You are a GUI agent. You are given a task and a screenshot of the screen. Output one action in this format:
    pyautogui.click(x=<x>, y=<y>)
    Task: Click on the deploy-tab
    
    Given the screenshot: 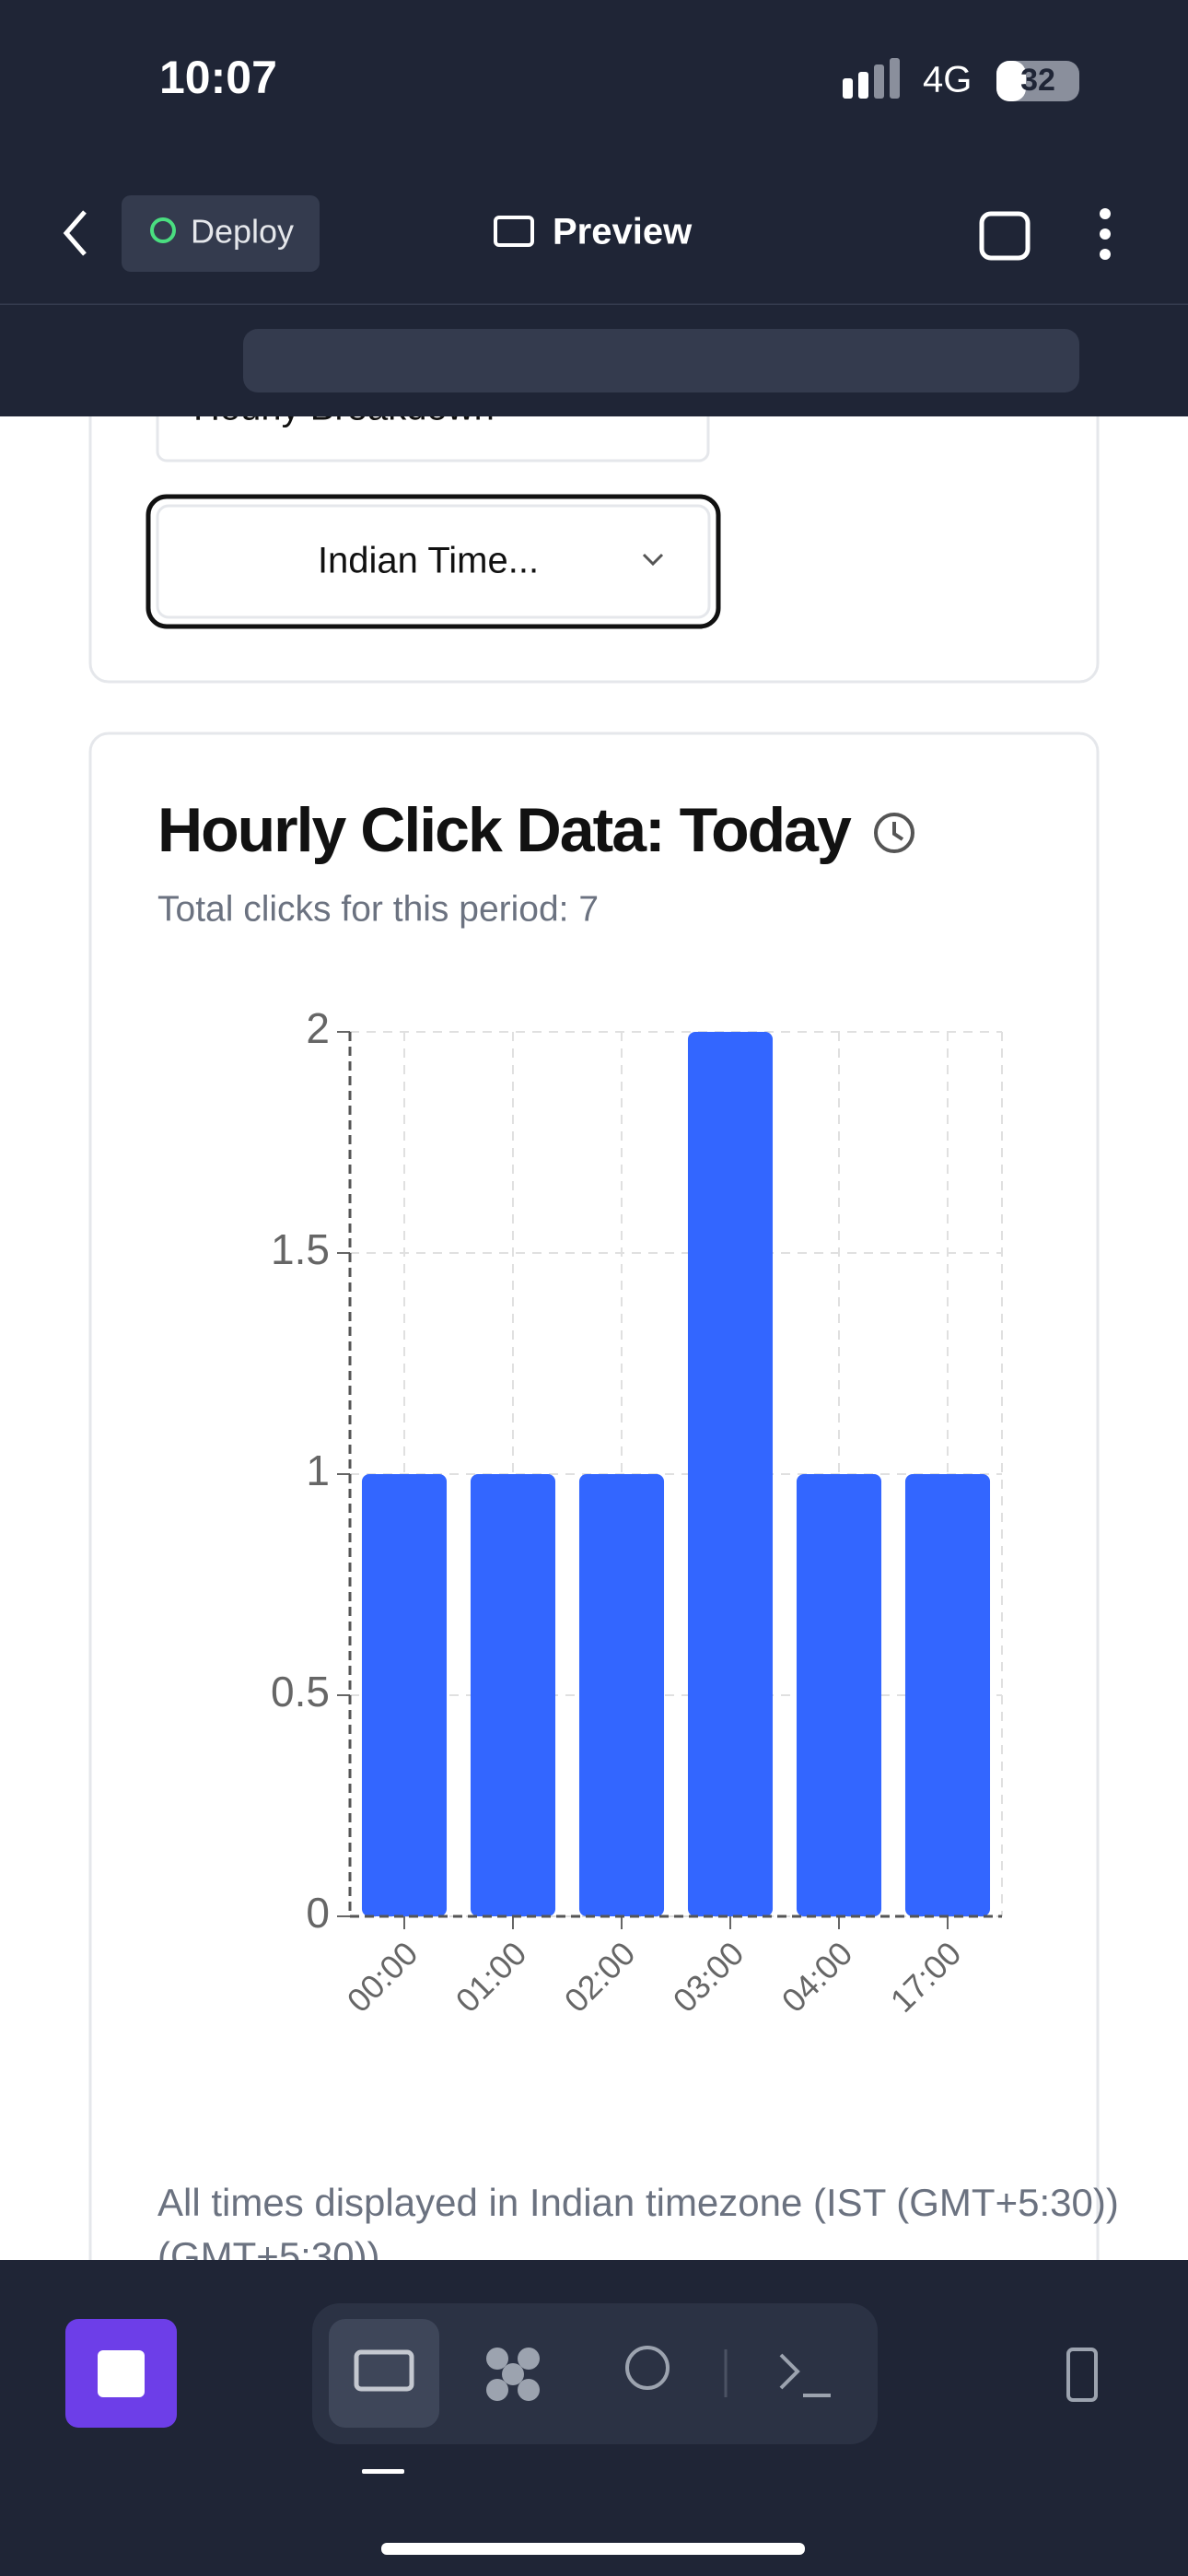 What is the action you would take?
    pyautogui.click(x=647, y=2368)
    